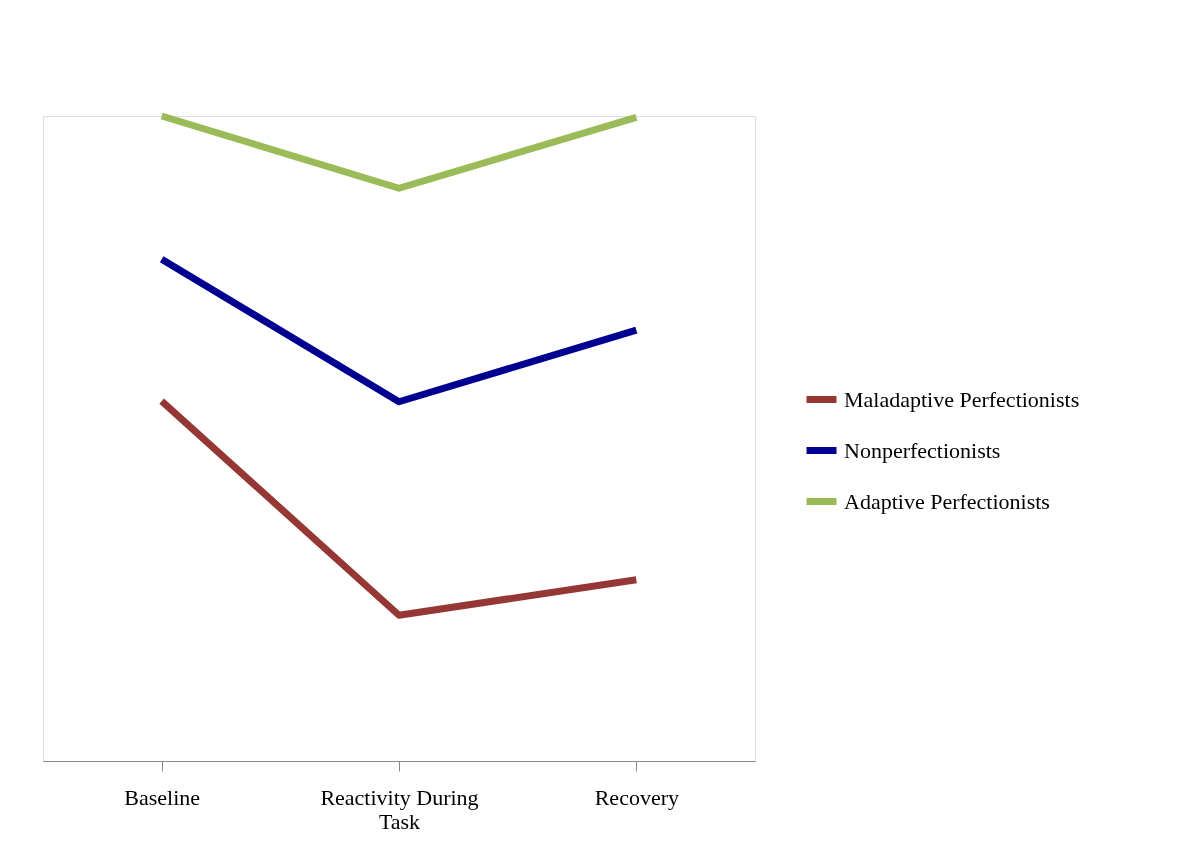 The width and height of the screenshot is (1192, 851). Describe the element at coordinates (399, 809) in the screenshot. I see `x-tick-label: Reactivity During Task` at that location.